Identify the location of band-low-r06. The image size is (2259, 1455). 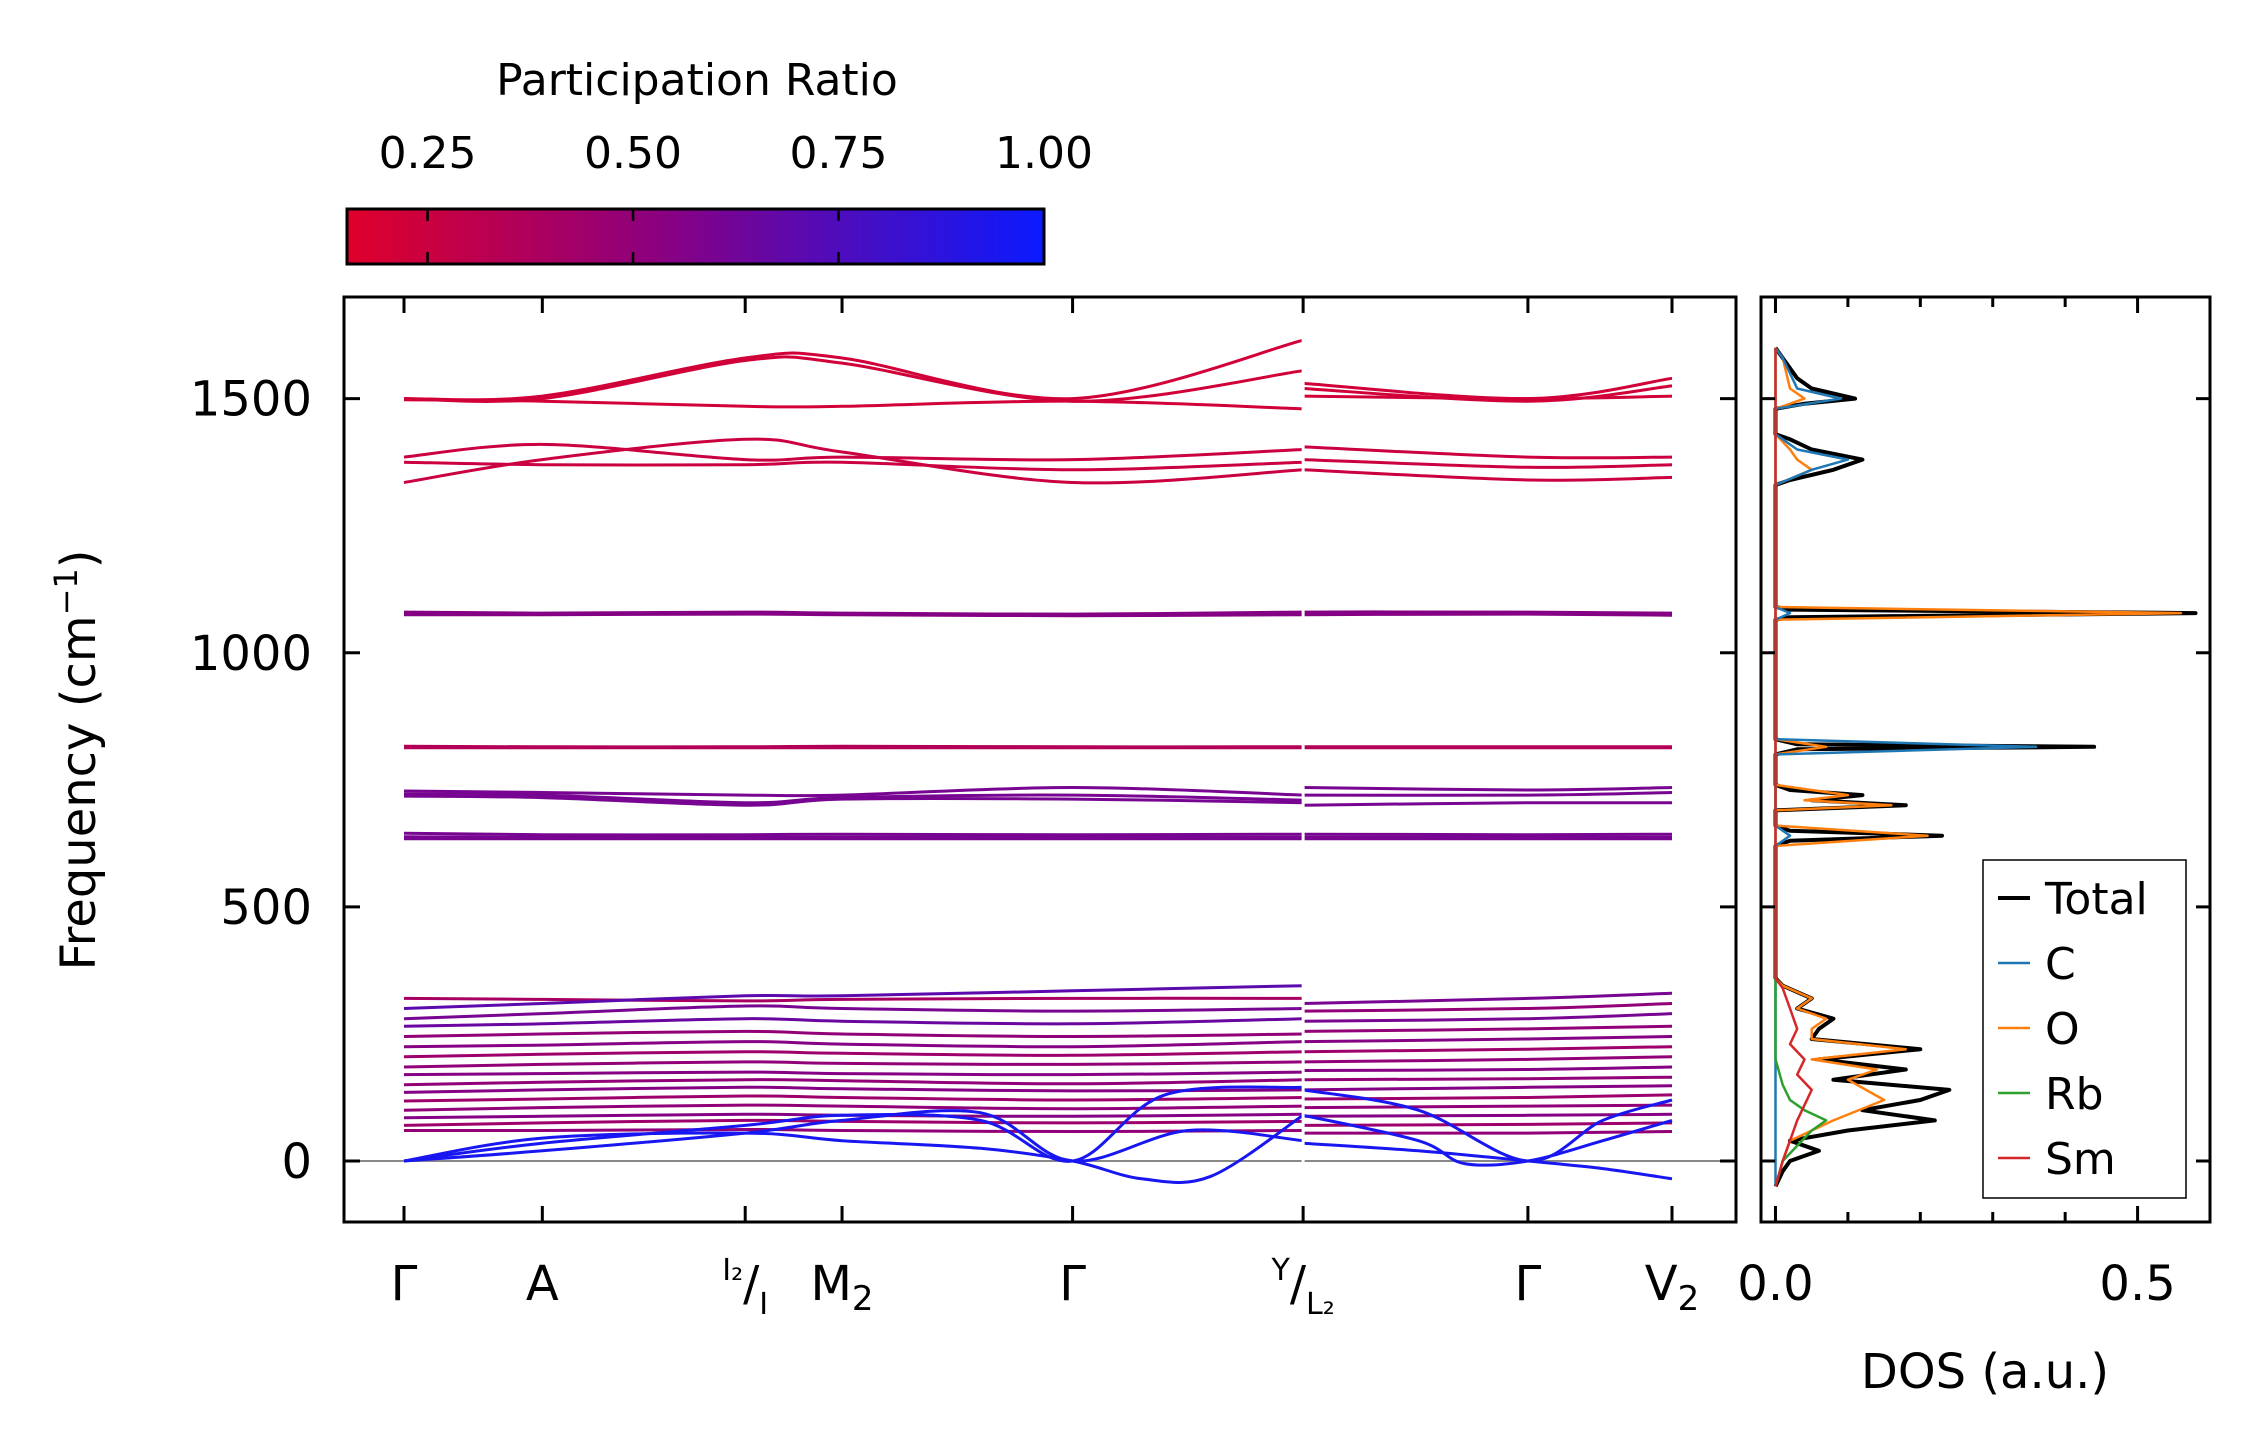
(1488, 1049).